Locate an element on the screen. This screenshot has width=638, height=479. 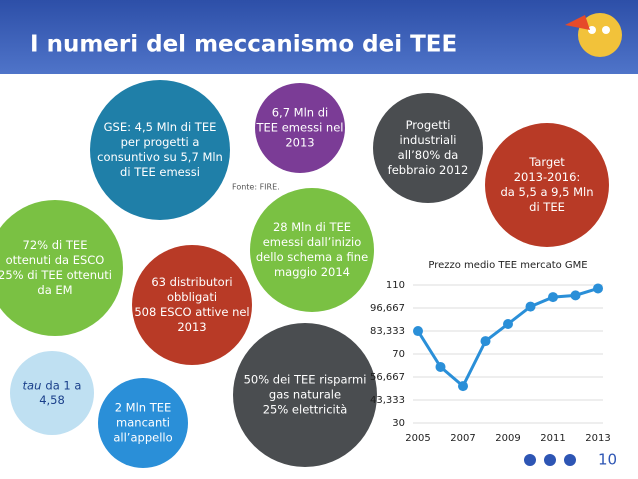
bubble-text: da EM is located at coordinates (54, 290).